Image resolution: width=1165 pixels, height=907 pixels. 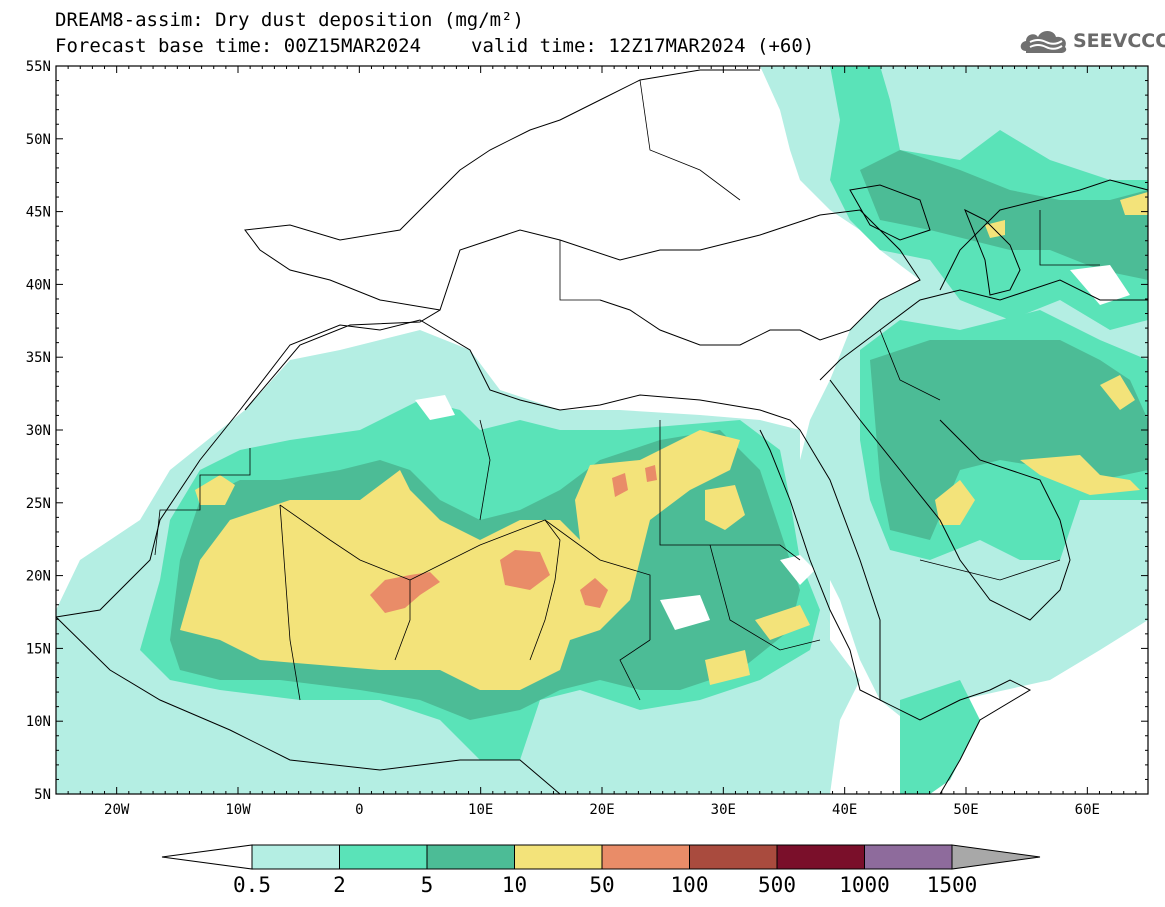 I want to click on lat-label: 10N, so click(x=38, y=722).